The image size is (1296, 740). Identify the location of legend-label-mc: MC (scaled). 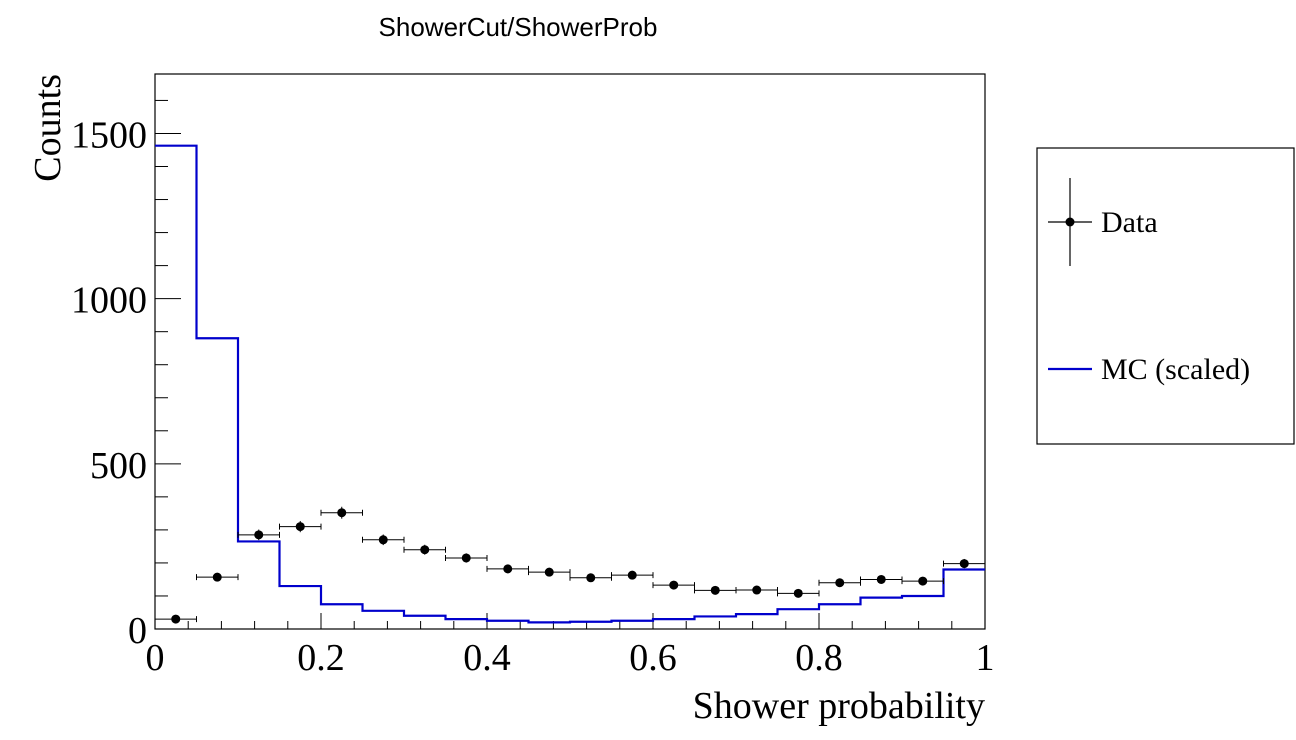
(1175, 369).